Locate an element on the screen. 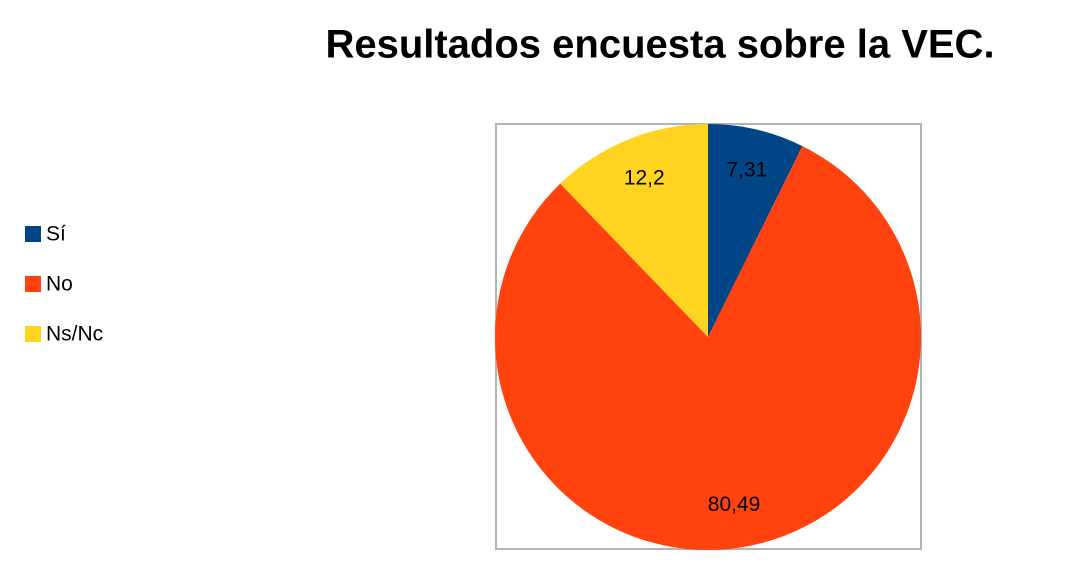 This screenshot has width=1081, height=577. legend-label: Sí is located at coordinates (56, 234).